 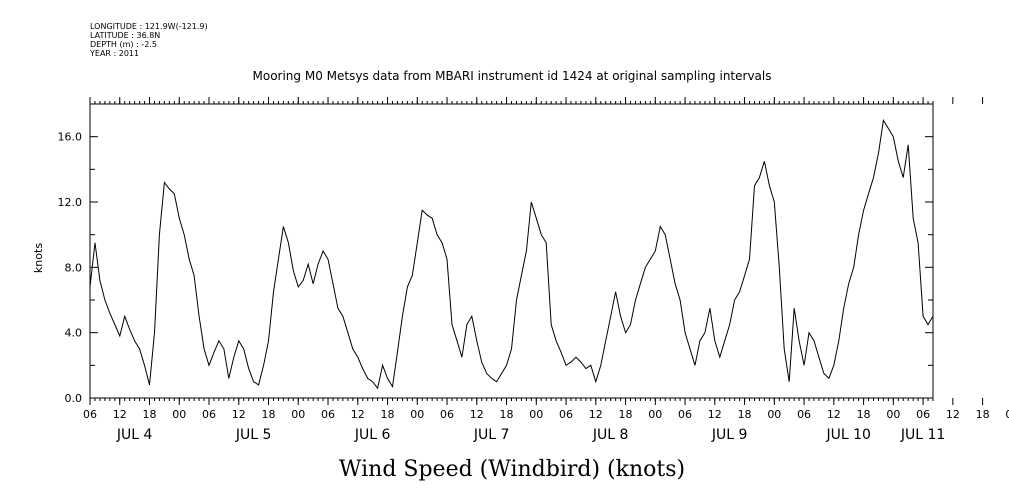 I want to click on day-label: JUL 11, so click(x=922, y=435).